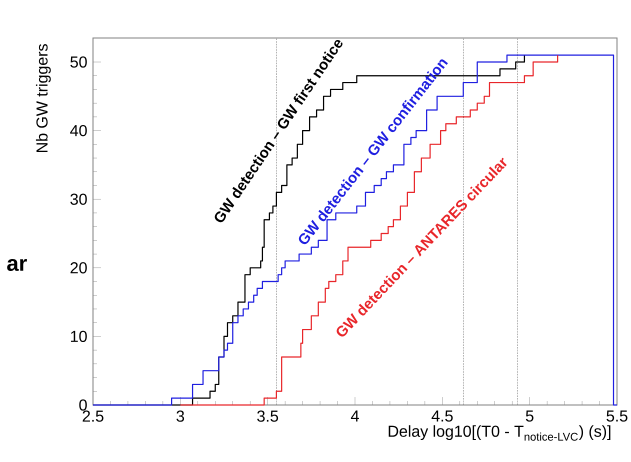 Image resolution: width=631 pixels, height=462 pixels. What do you see at coordinates (180, 416) in the screenshot?
I see `x-tick-label: 3` at bounding box center [180, 416].